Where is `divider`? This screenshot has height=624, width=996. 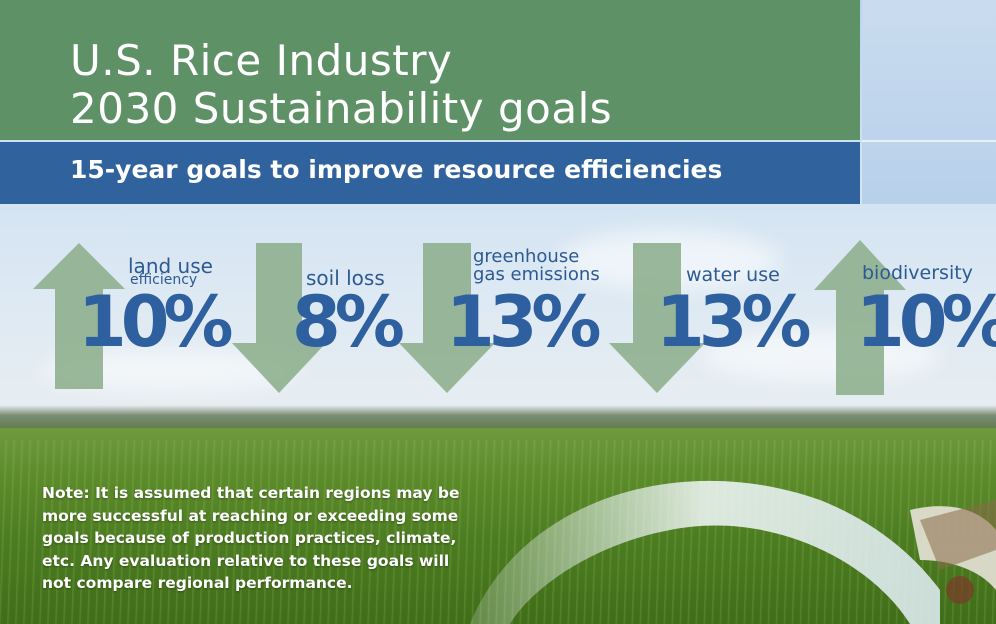
divider is located at coordinates (929, 141).